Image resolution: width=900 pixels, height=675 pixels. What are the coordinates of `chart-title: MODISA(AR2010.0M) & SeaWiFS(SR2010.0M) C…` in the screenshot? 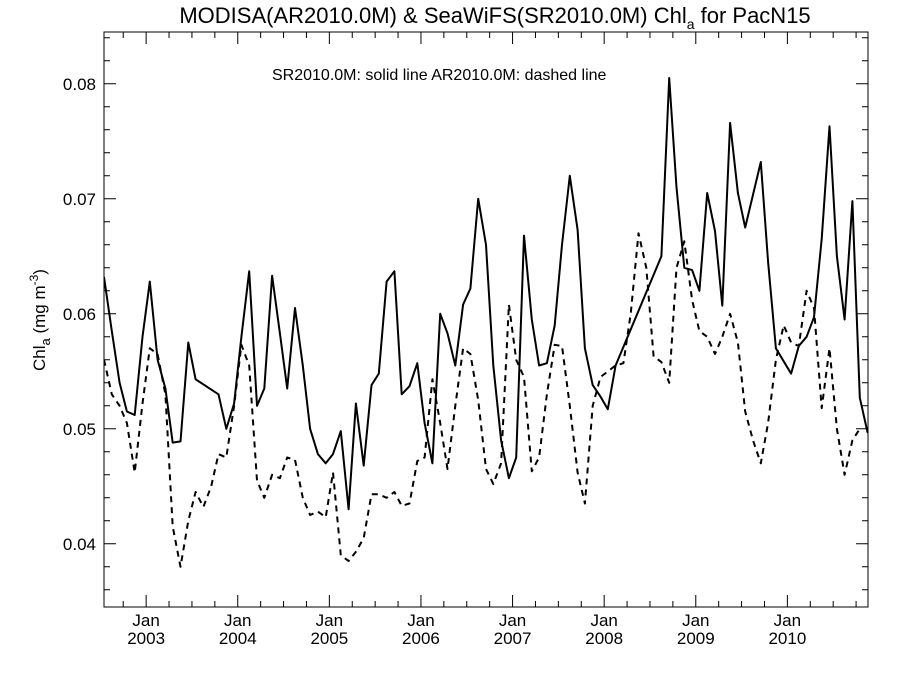 It's located at (494, 17).